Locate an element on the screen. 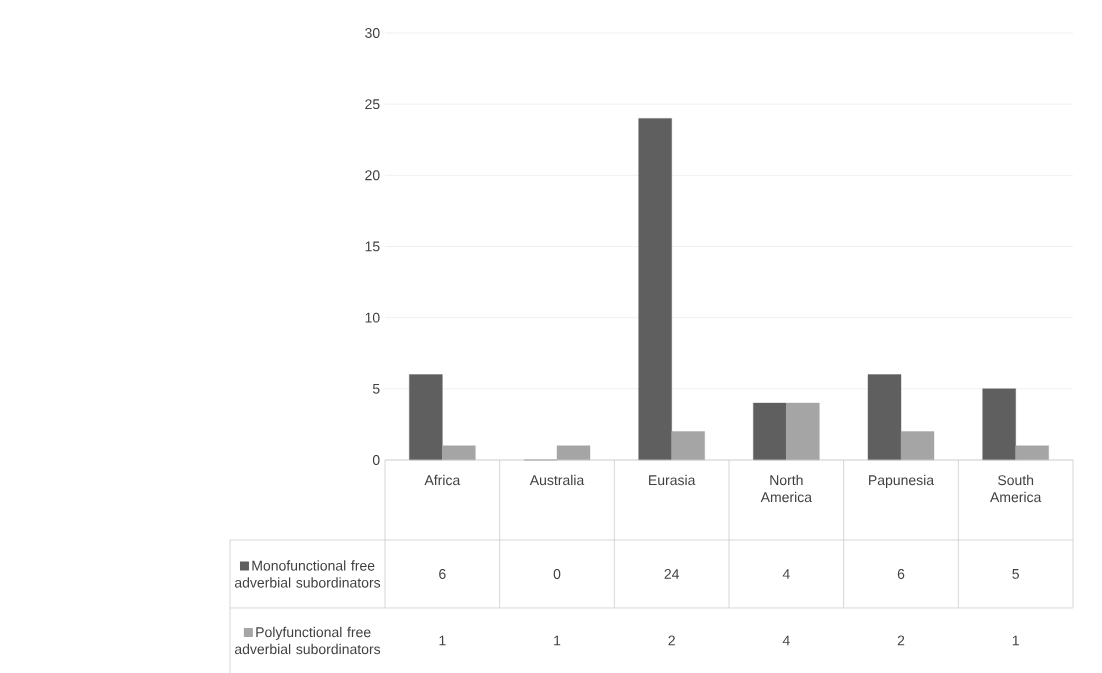 This screenshot has height=673, width=1102. x-tick-label: Papunesia is located at coordinates (902, 481).